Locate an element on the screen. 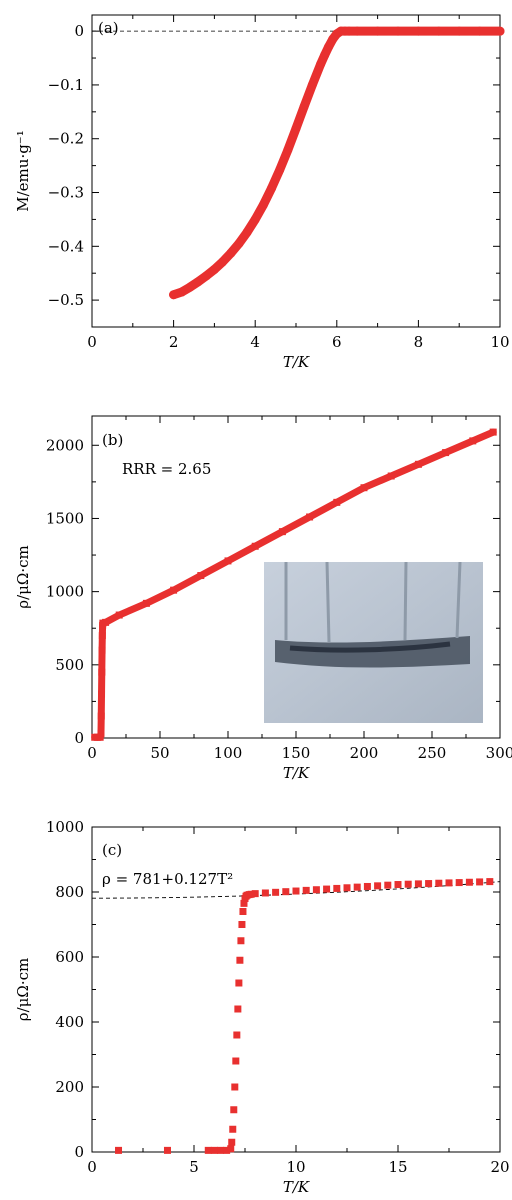 The image size is (512, 1200). panel-c-label: (c) is located at coordinates (112, 850).